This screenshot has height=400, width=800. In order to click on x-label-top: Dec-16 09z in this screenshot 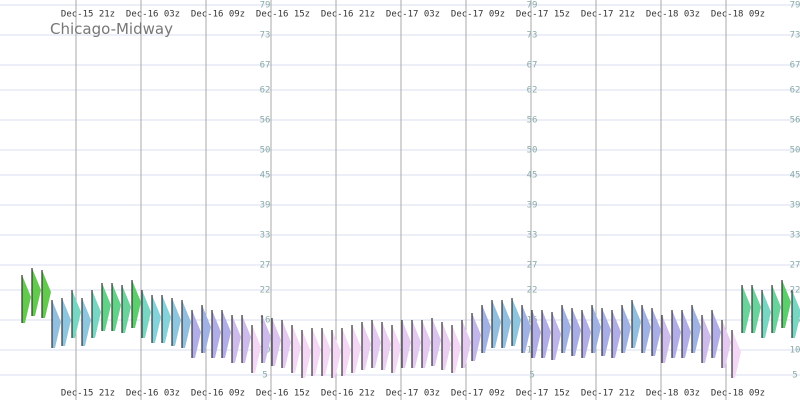, I will do `click(218, 15)`.